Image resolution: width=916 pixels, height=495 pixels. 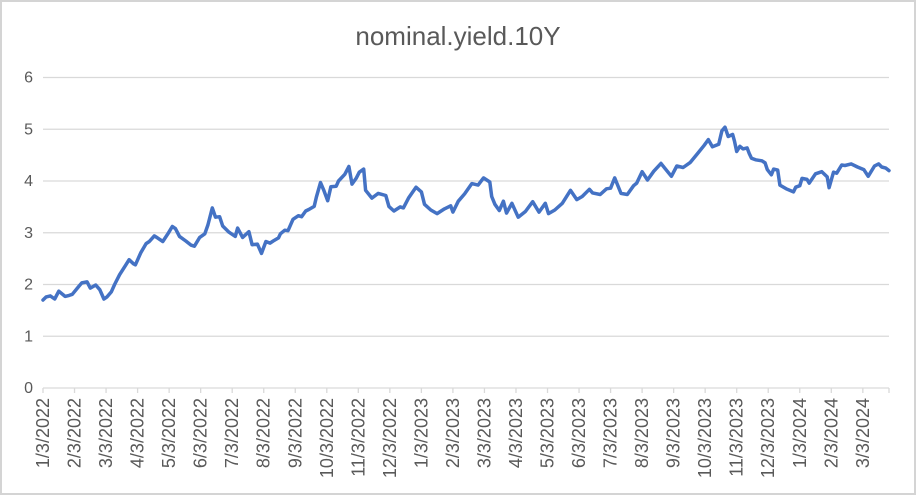 What do you see at coordinates (28, 181) in the screenshot?
I see `y-axis-tick-label: 4` at bounding box center [28, 181].